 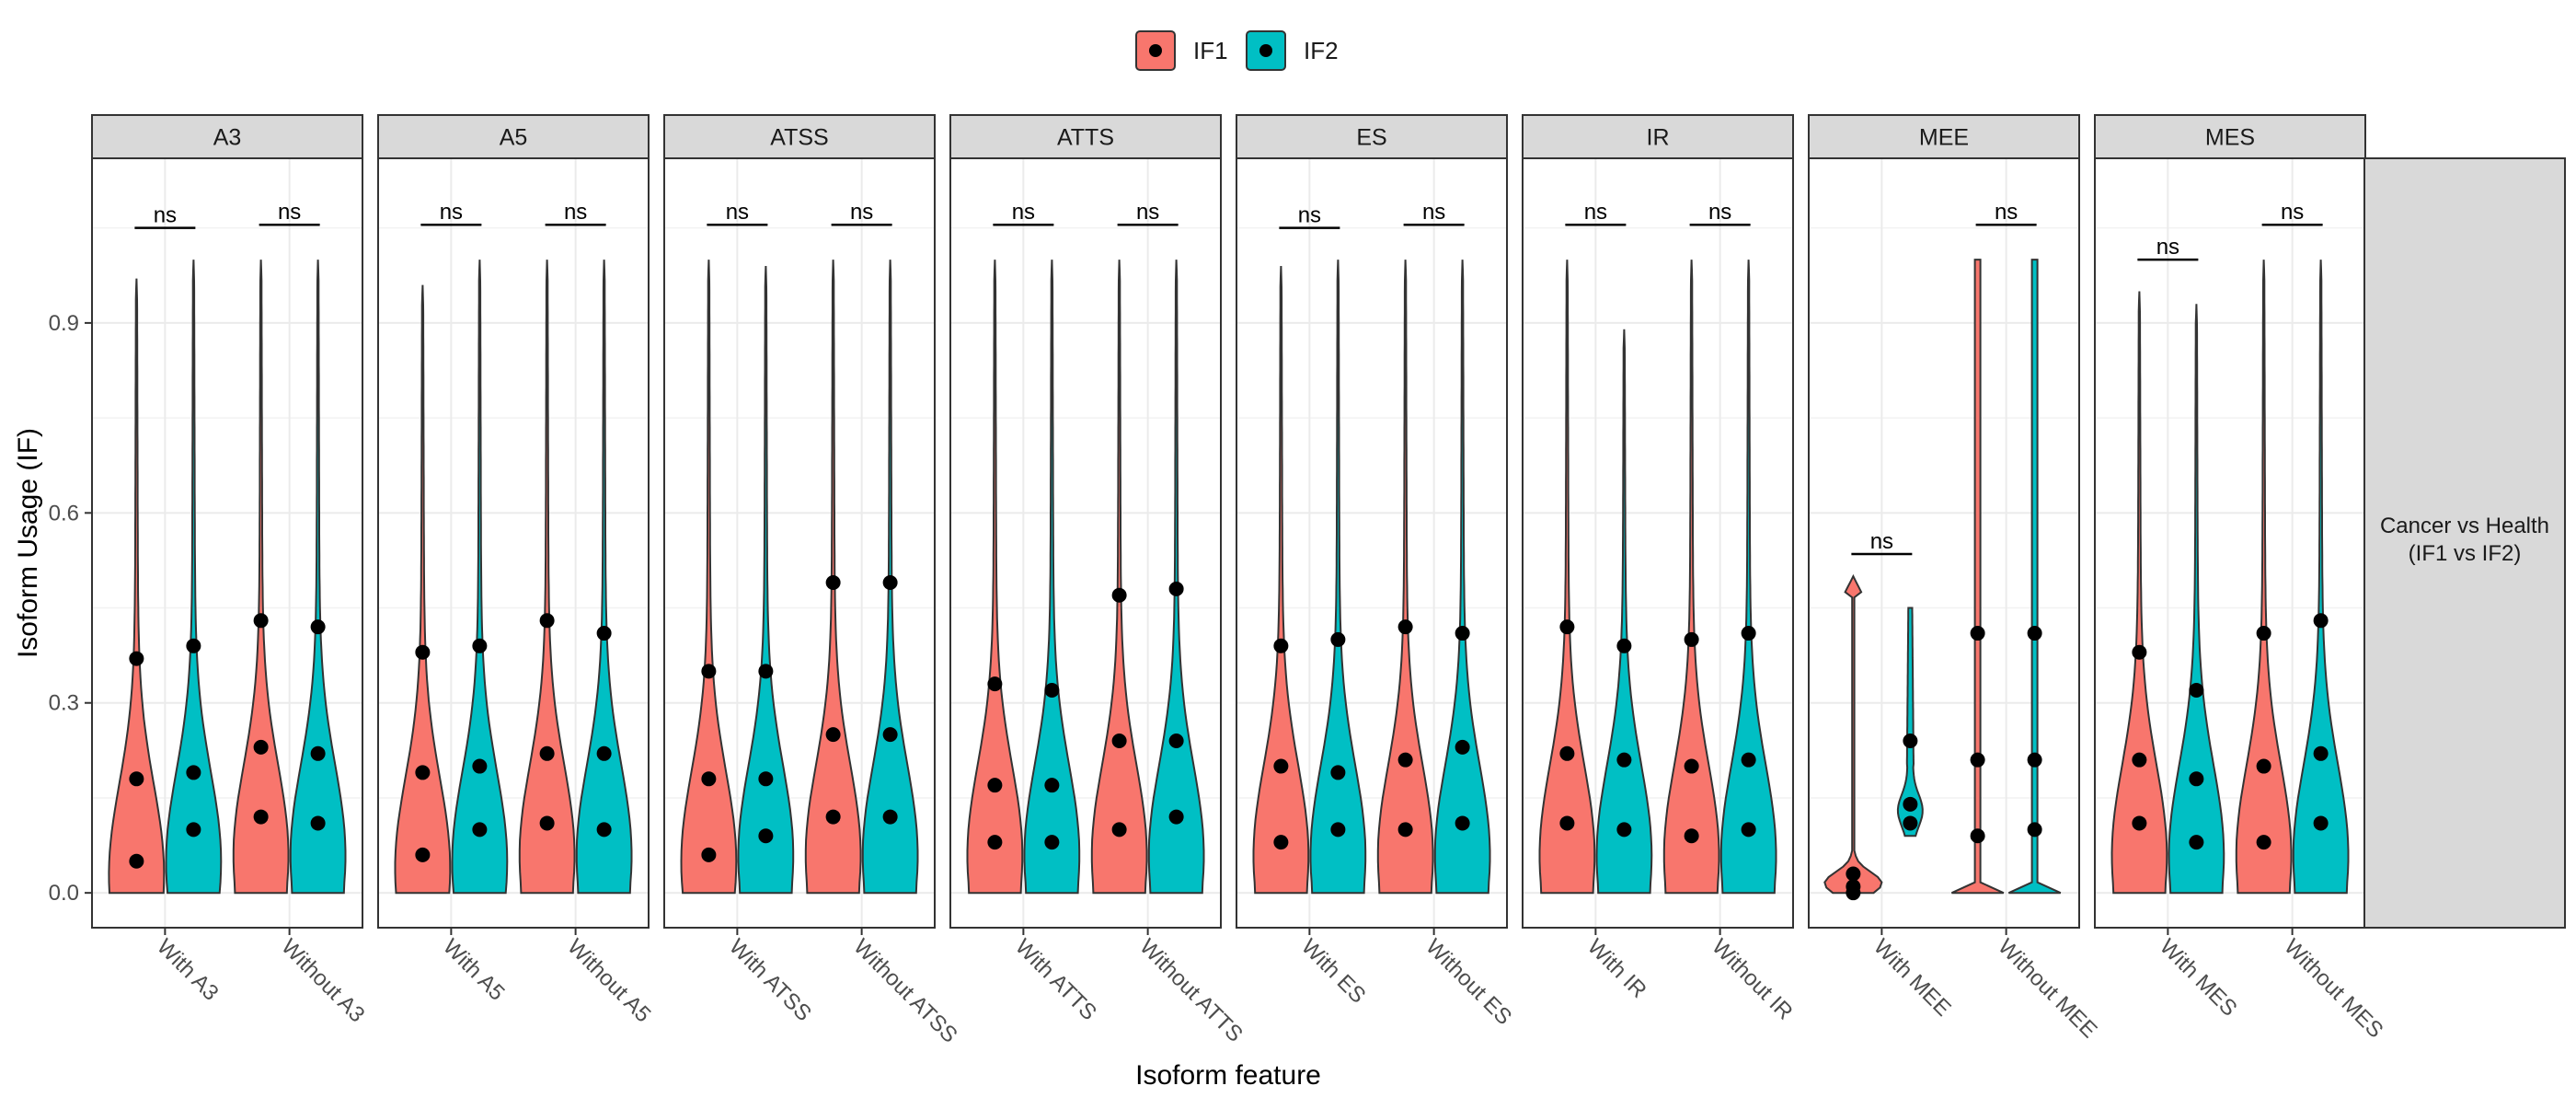 I want to click on facet-panel-mes: With MES Without MES ns ns MES, so click(x=2240, y=578).